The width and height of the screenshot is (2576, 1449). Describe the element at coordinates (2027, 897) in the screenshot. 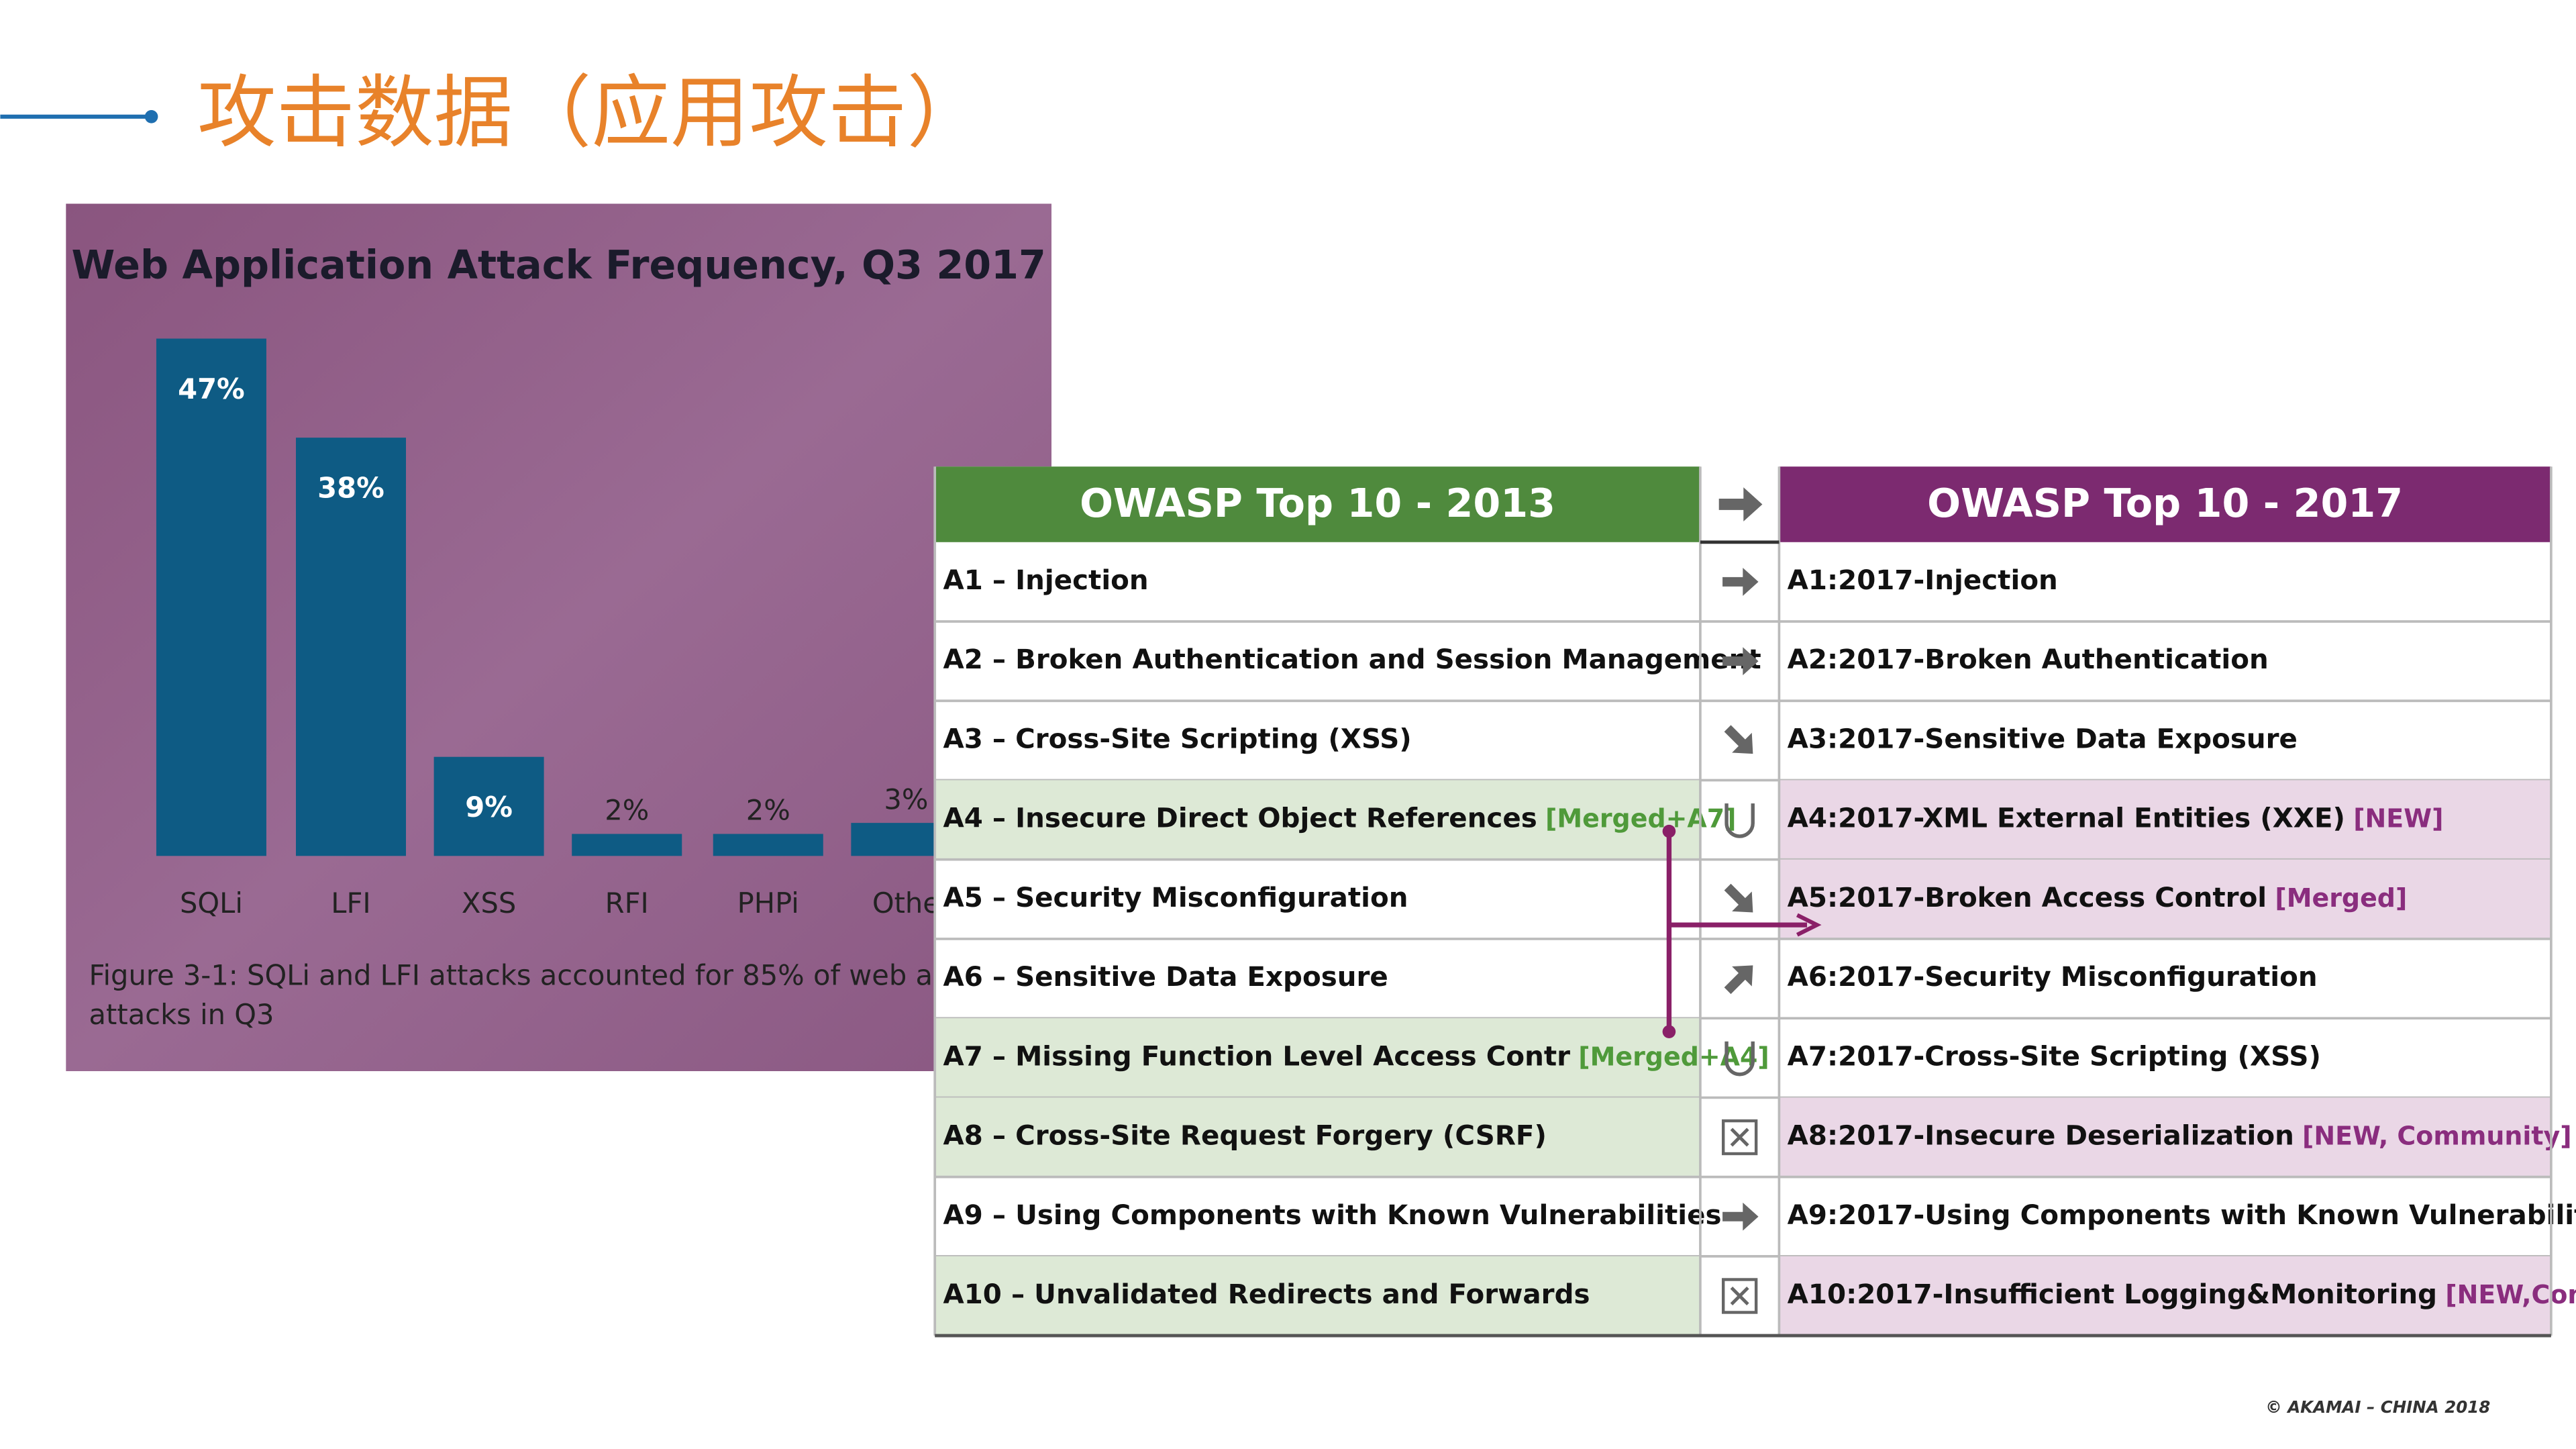

I see `cell-label: A5:2017-Broken Access Control` at that location.